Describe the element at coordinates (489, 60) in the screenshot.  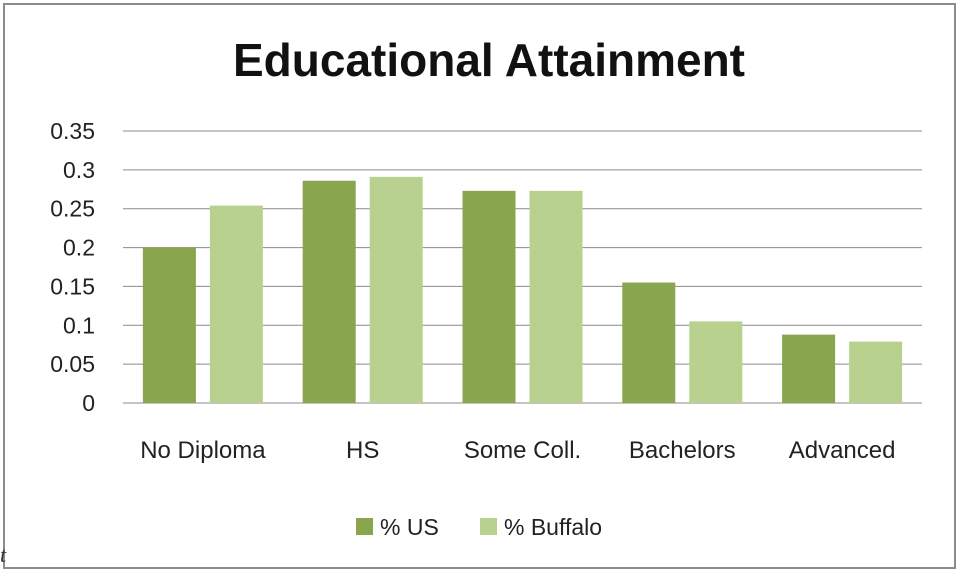
I see `chart-title: Educational Attainment` at that location.